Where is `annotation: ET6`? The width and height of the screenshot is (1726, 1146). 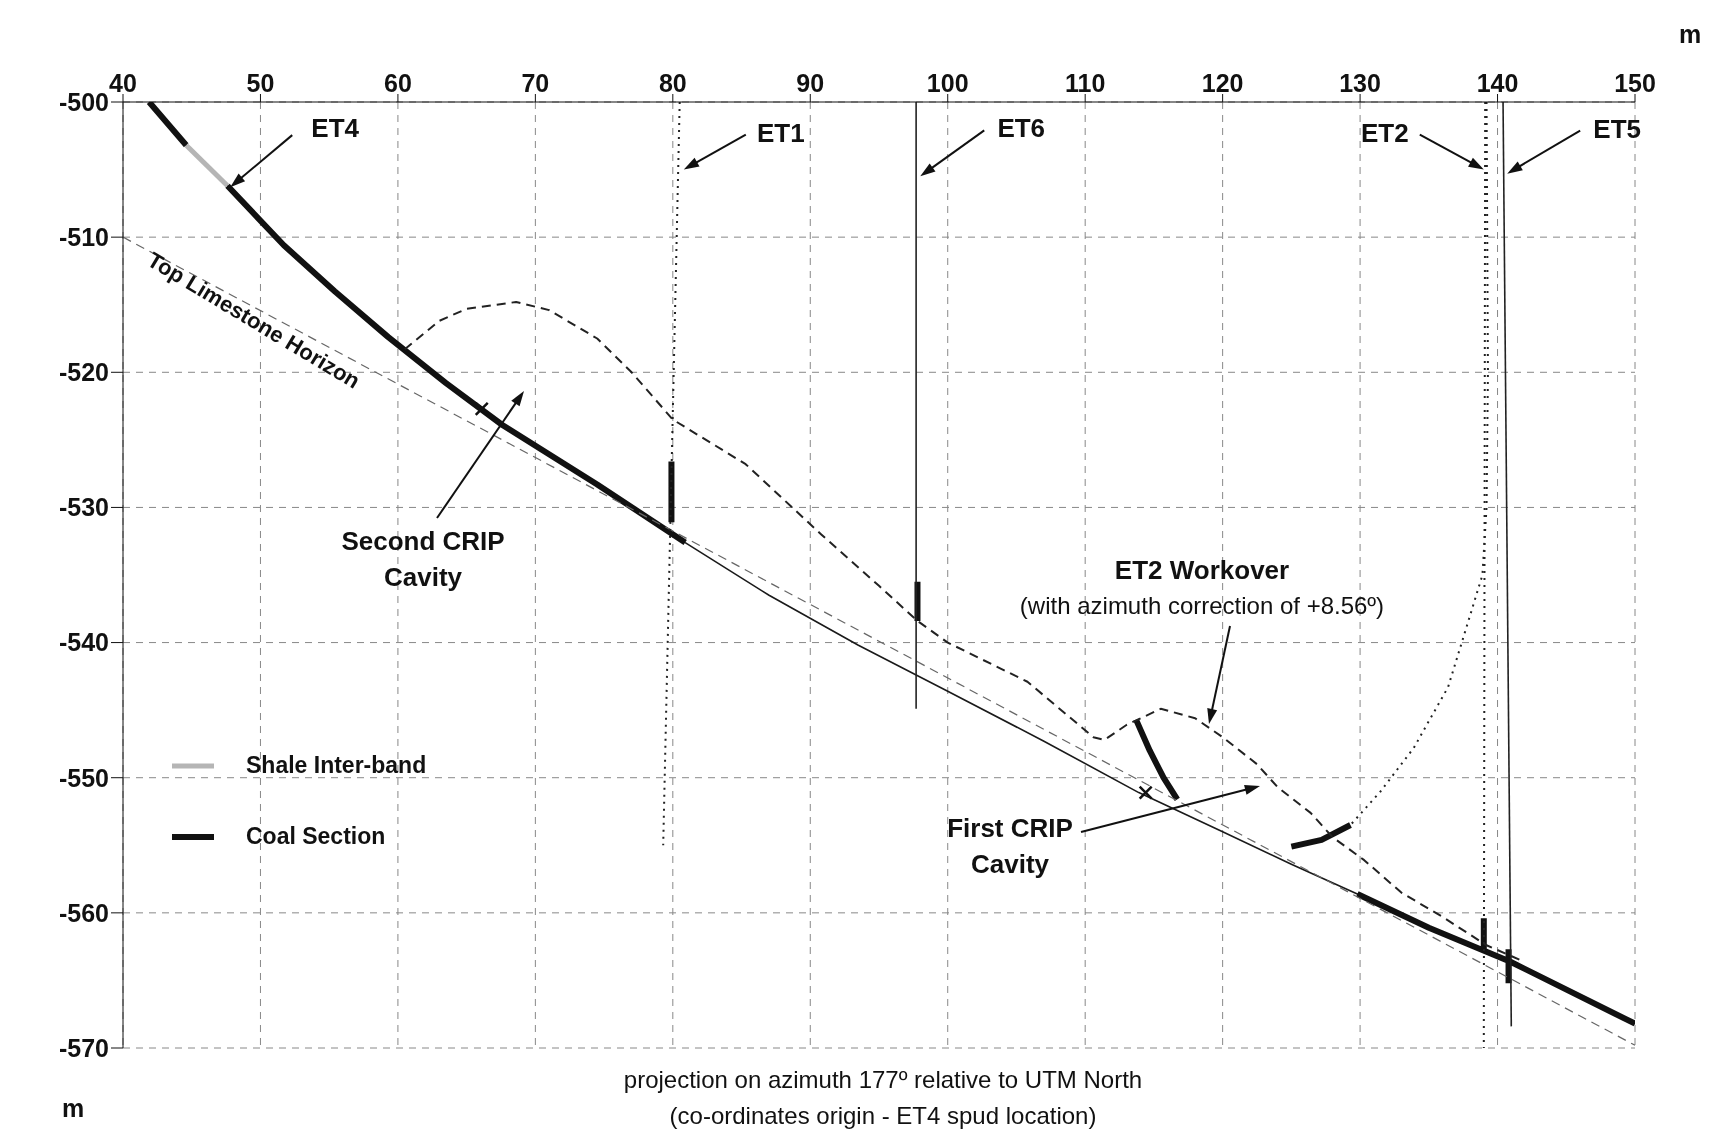
annotation: ET6 is located at coordinates (1021, 128).